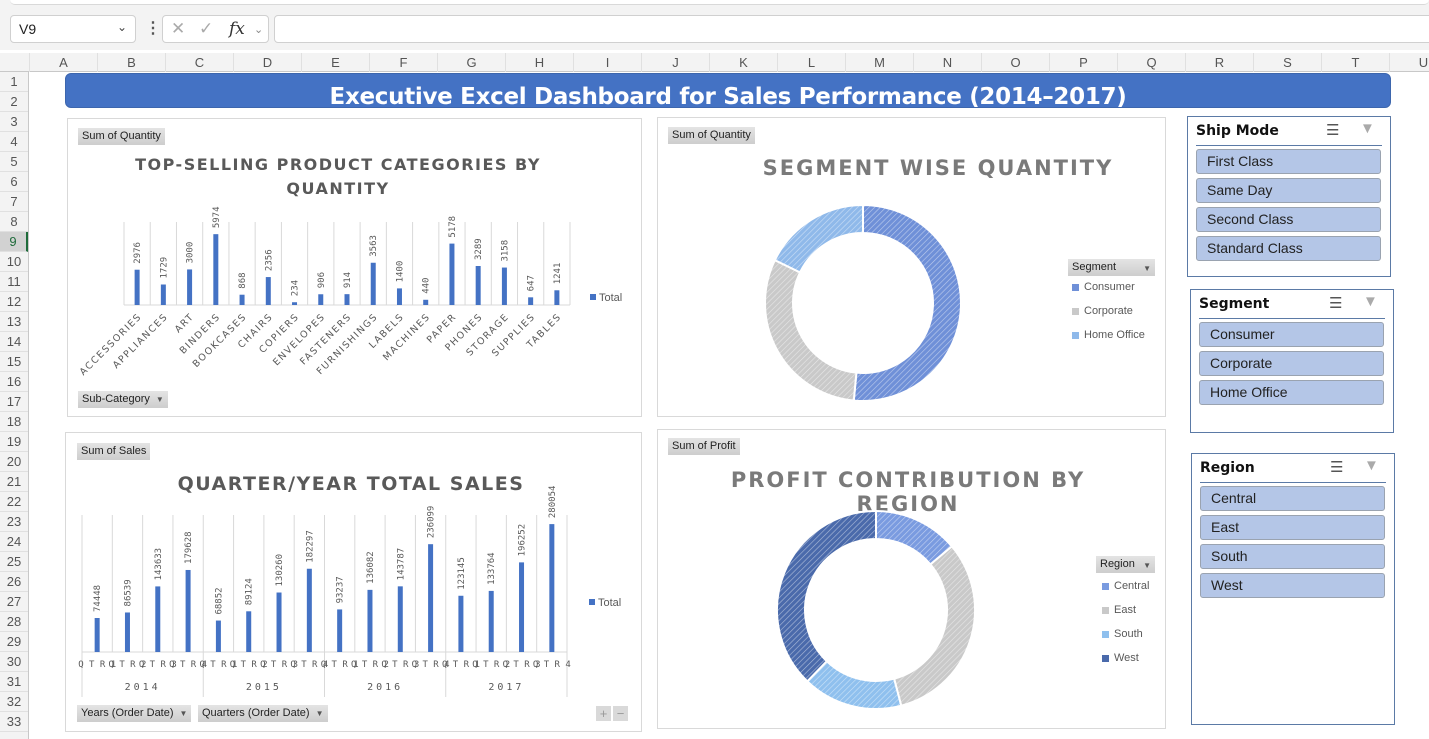 The width and height of the screenshot is (1429, 739). What do you see at coordinates (335, 62) in the screenshot?
I see `column-header: E` at bounding box center [335, 62].